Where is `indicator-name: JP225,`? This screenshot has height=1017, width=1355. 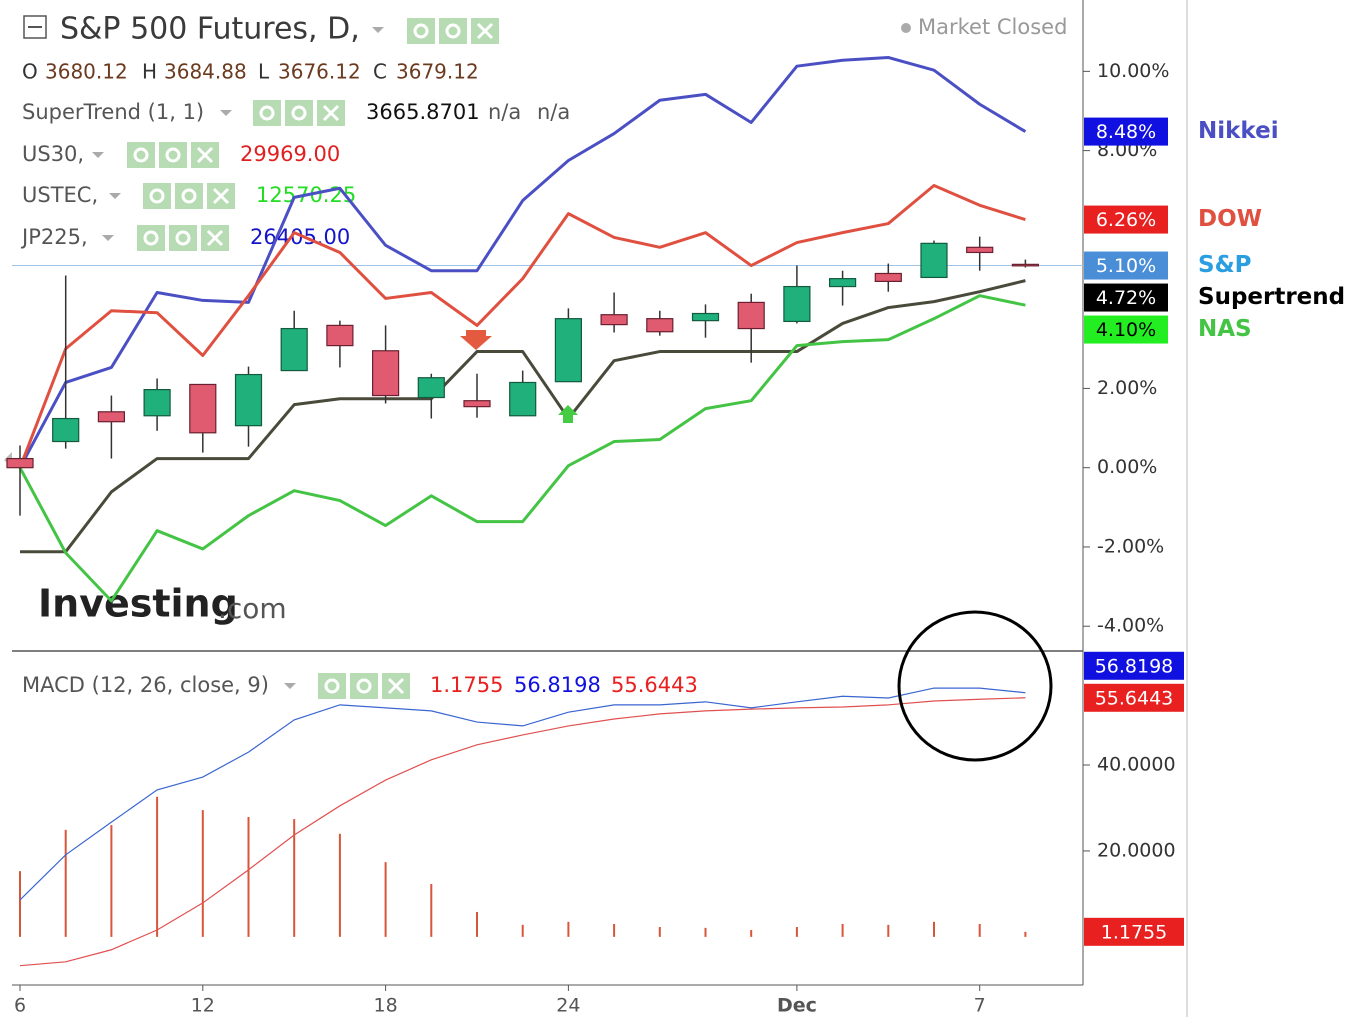 indicator-name: JP225, is located at coordinates (54, 237).